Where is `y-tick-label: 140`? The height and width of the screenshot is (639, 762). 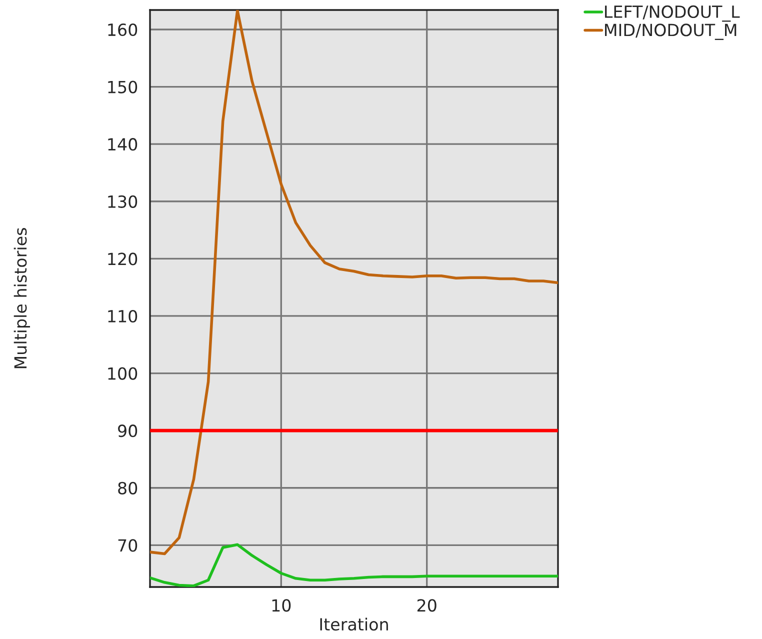 y-tick-label: 140 is located at coordinates (123, 144).